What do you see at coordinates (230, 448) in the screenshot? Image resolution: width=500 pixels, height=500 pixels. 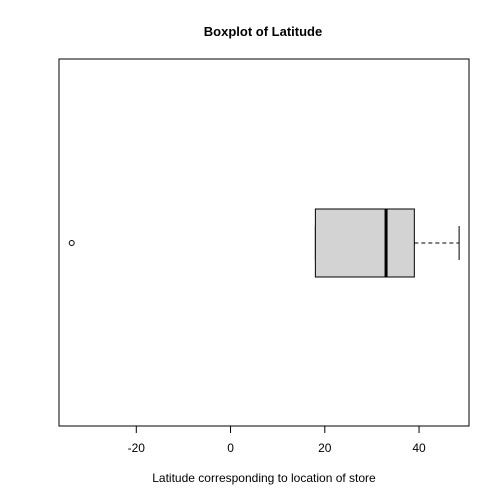 I see `x-tick-label-1: 0` at bounding box center [230, 448].